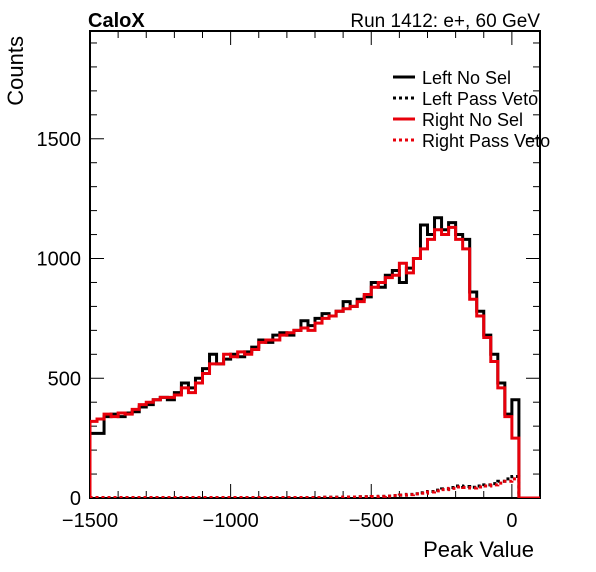 Image resolution: width=596 pixels, height=572 pixels. What do you see at coordinates (90, 521) in the screenshot?
I see `x-tick-label: −1500` at bounding box center [90, 521].